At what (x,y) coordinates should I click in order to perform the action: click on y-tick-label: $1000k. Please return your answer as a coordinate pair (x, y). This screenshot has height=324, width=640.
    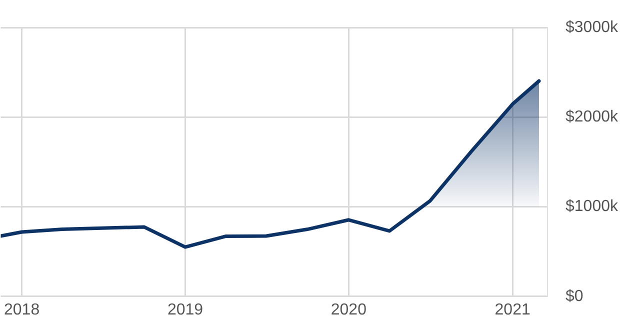
    Looking at the image, I should click on (592, 207).